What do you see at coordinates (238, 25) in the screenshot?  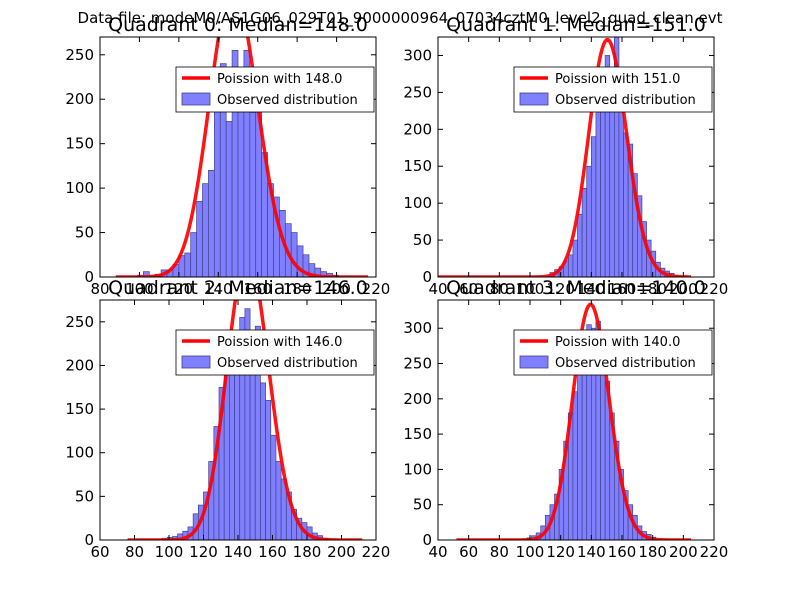 I see `panel-title: Quadrant 0: Median=148.0` at bounding box center [238, 25].